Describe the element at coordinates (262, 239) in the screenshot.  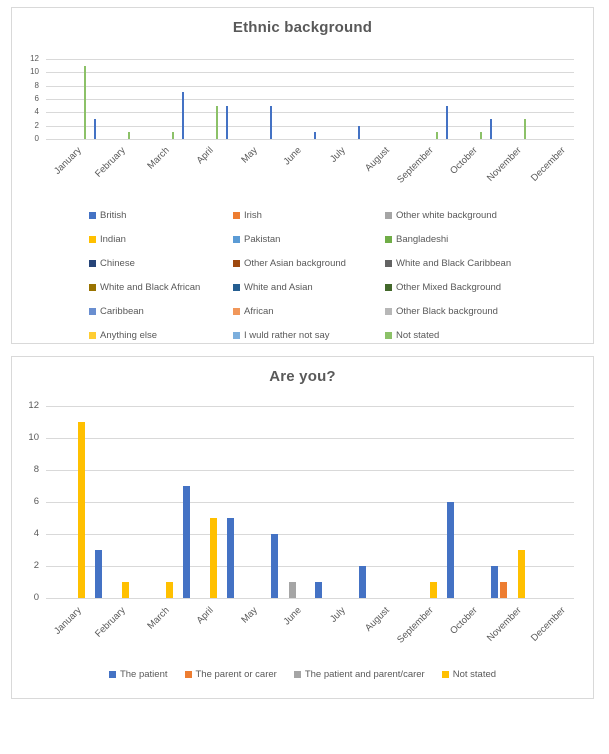
I see `legend-label: Pakistan` at that location.